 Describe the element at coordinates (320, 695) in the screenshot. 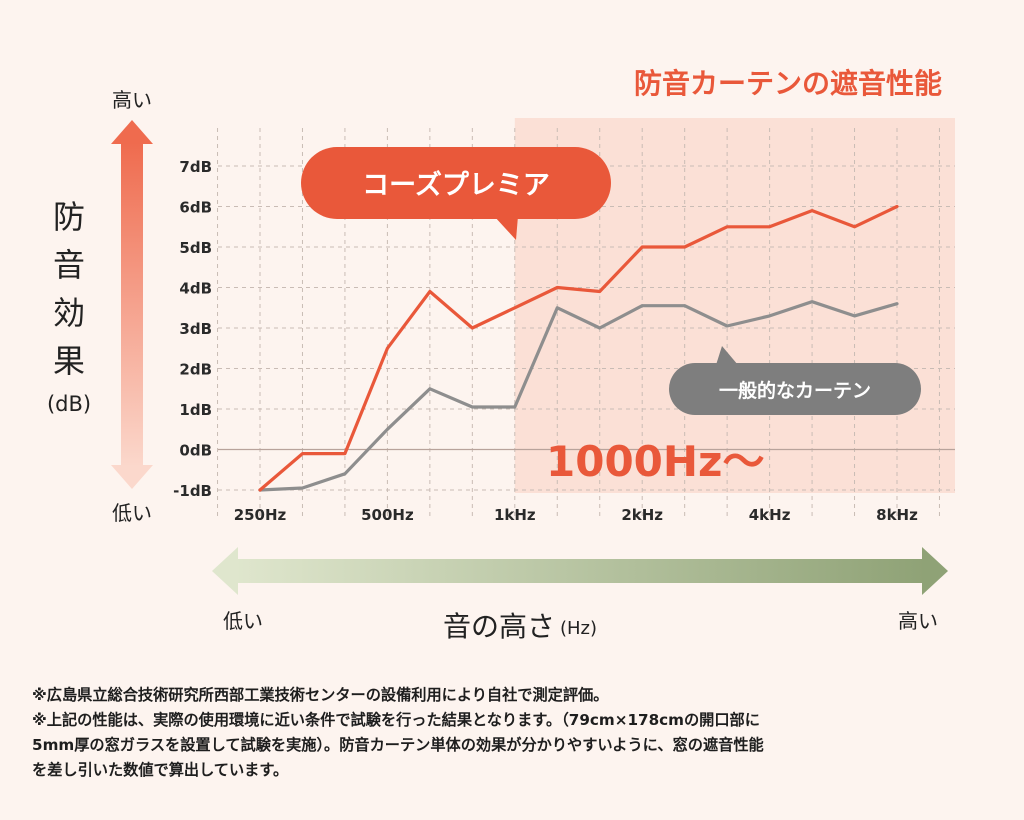

I see `footnote-line: ※広島県立総合技術研究所西部工業技術センターの設備利用により自社で測定評価。` at that location.